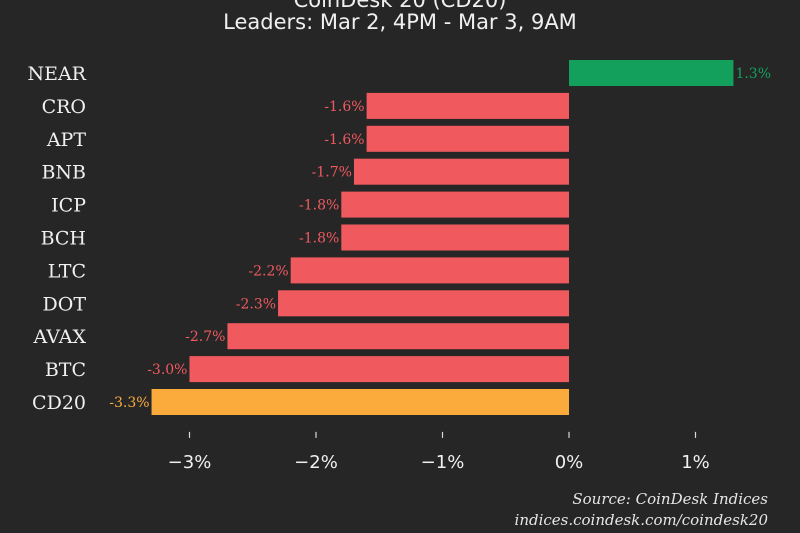 The height and width of the screenshot is (533, 800). What do you see at coordinates (56, 74) in the screenshot?
I see `category-label-near: NEAR` at bounding box center [56, 74].